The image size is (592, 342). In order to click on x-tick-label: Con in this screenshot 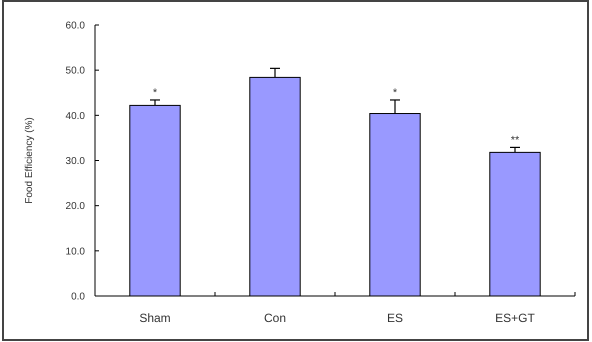, I will do `click(275, 318)`.